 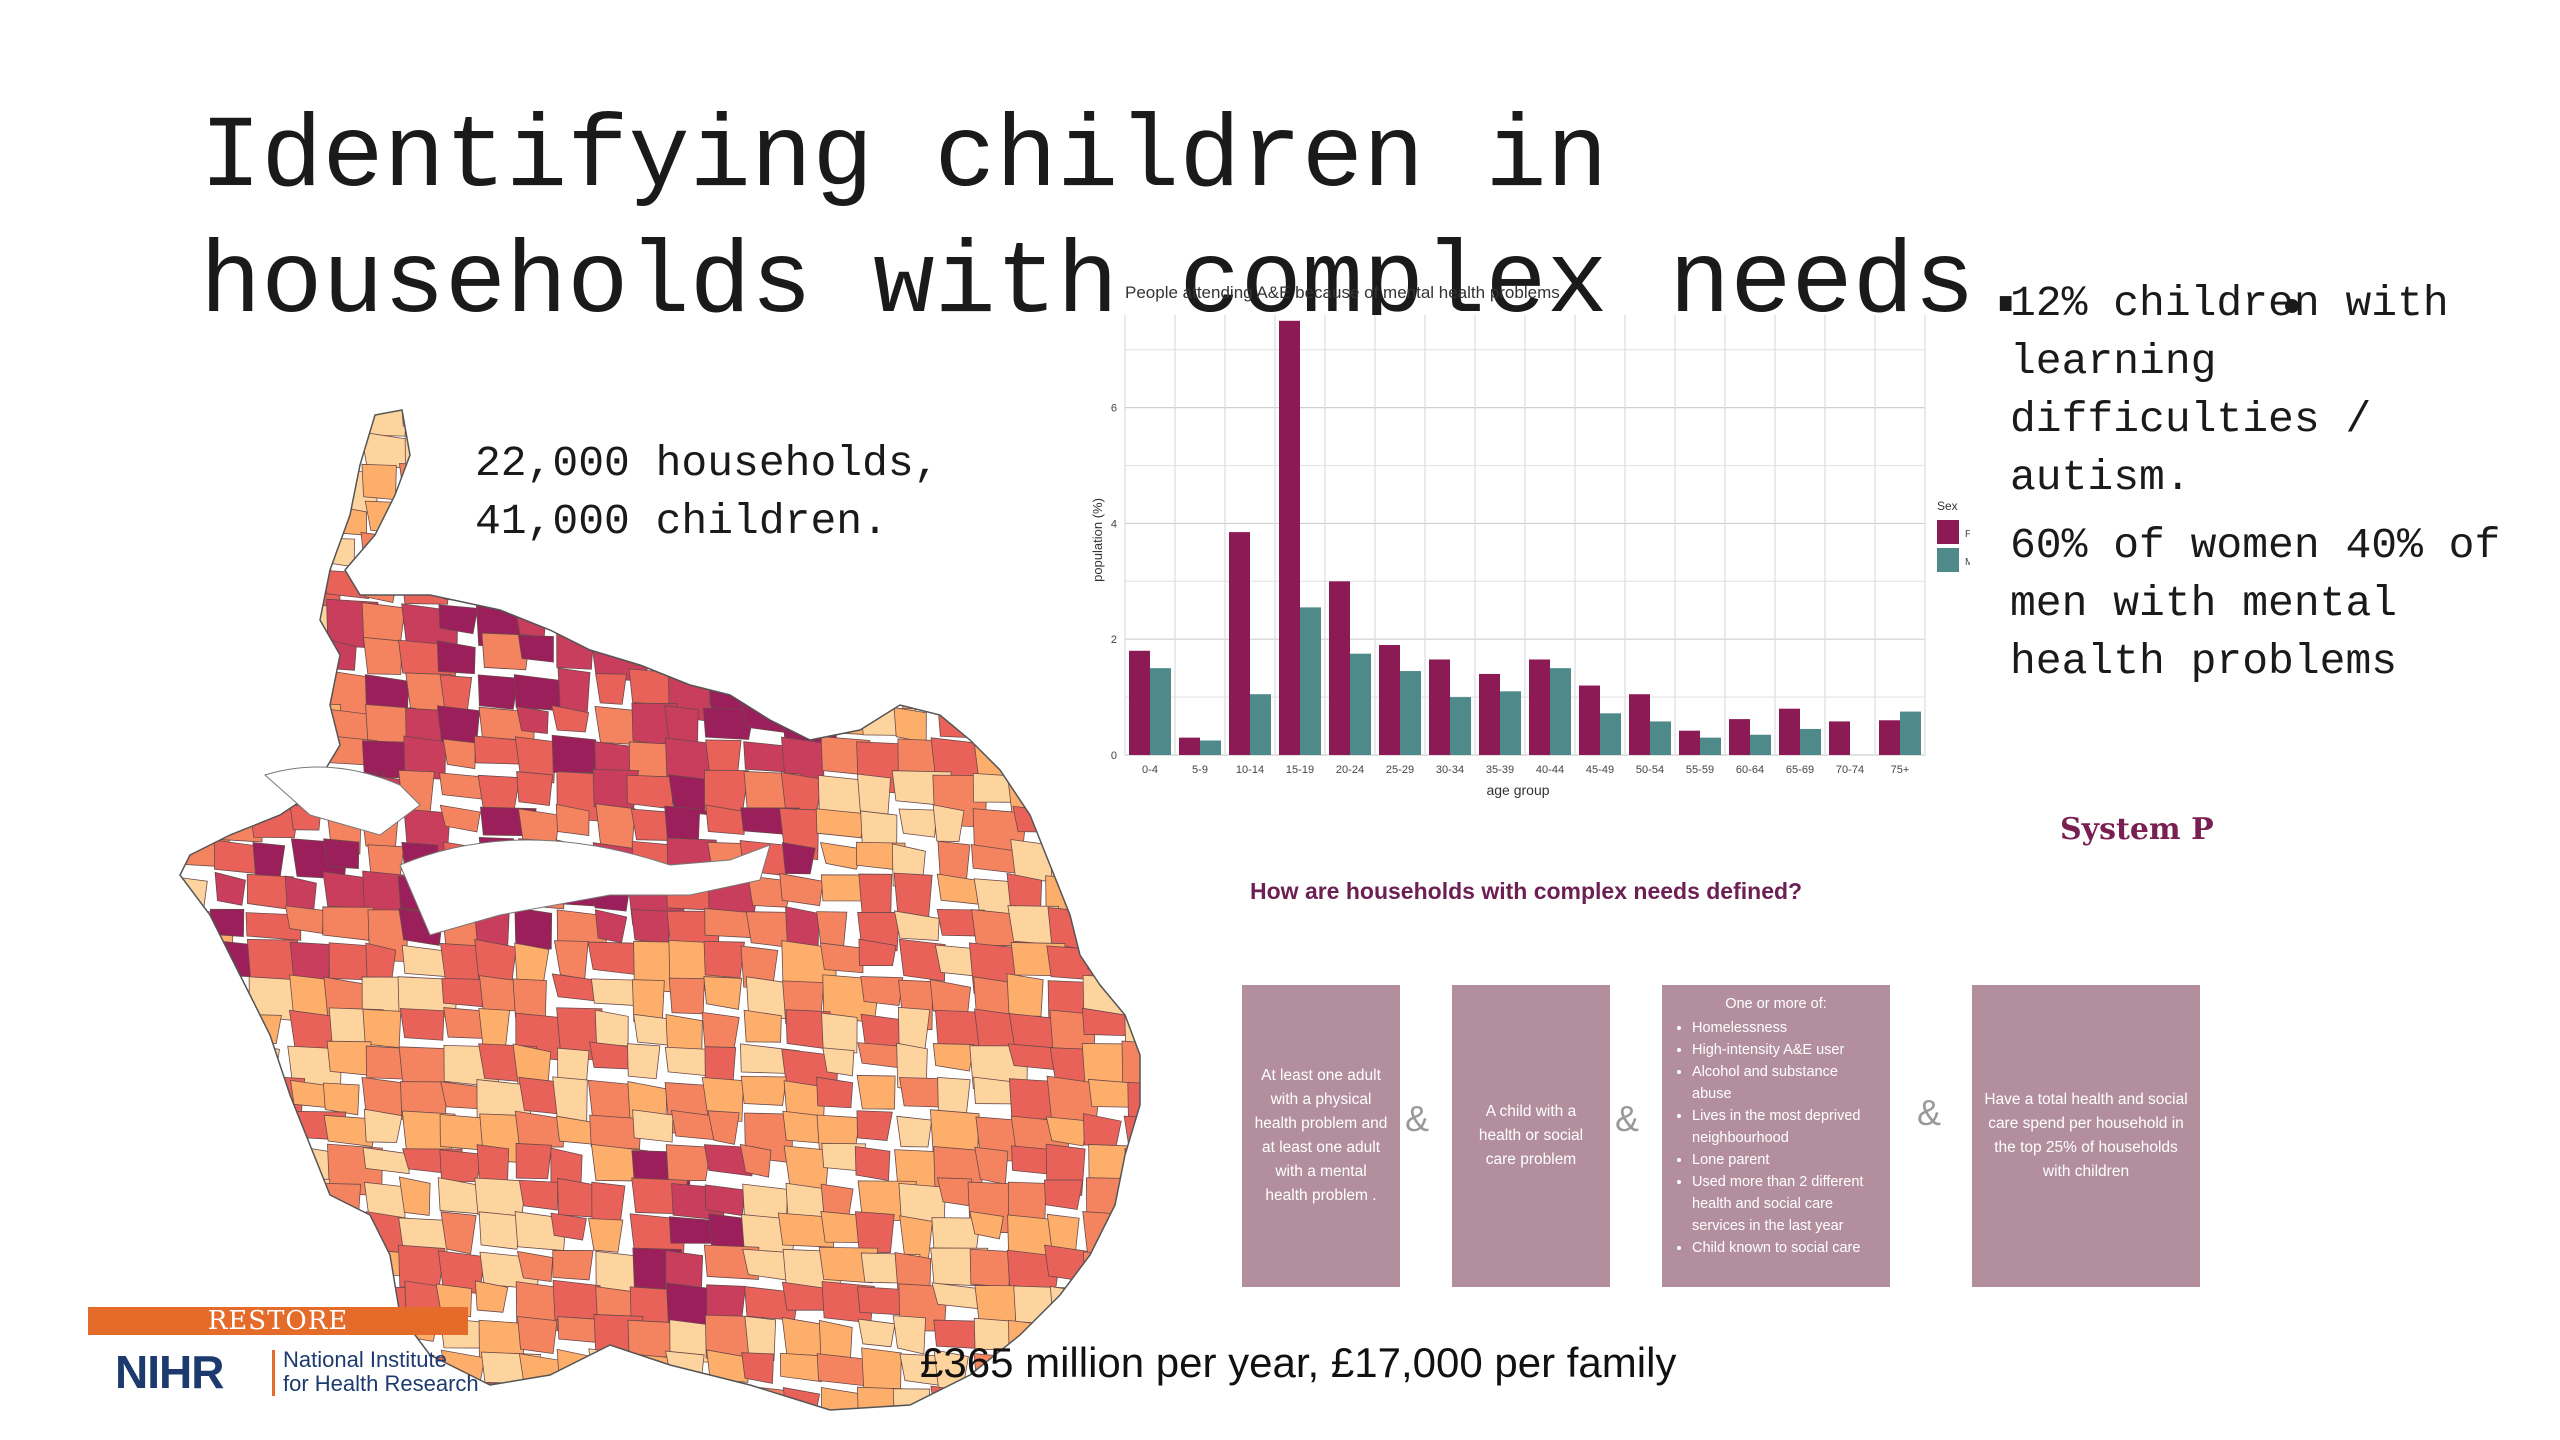 I want to click on legend-label-m: M, so click(x=1967, y=562).